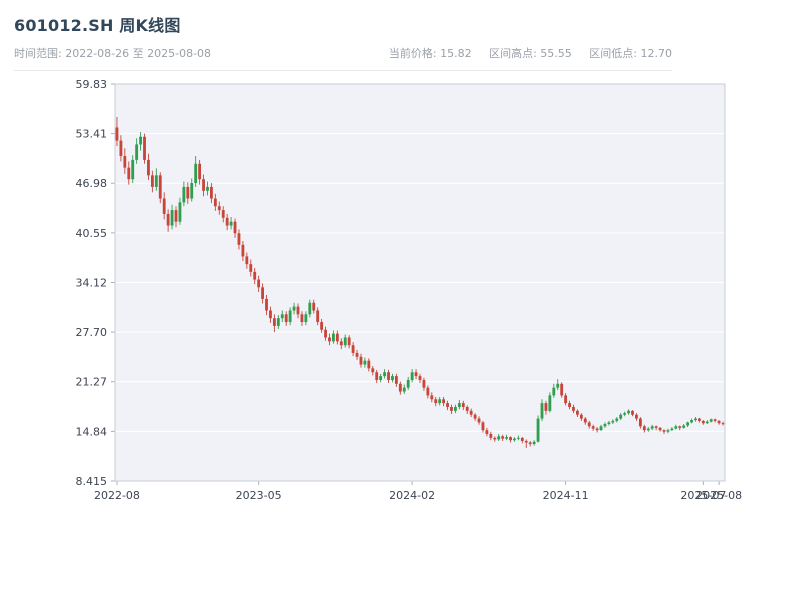  Describe the element at coordinates (92, 84) in the screenshot. I see `svg-text: 59.83` at that location.